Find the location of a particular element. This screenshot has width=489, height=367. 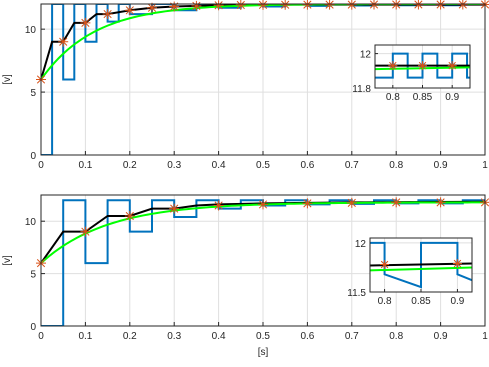

top-inset-y-tick-label: 11.8 is located at coordinates (361, 89).